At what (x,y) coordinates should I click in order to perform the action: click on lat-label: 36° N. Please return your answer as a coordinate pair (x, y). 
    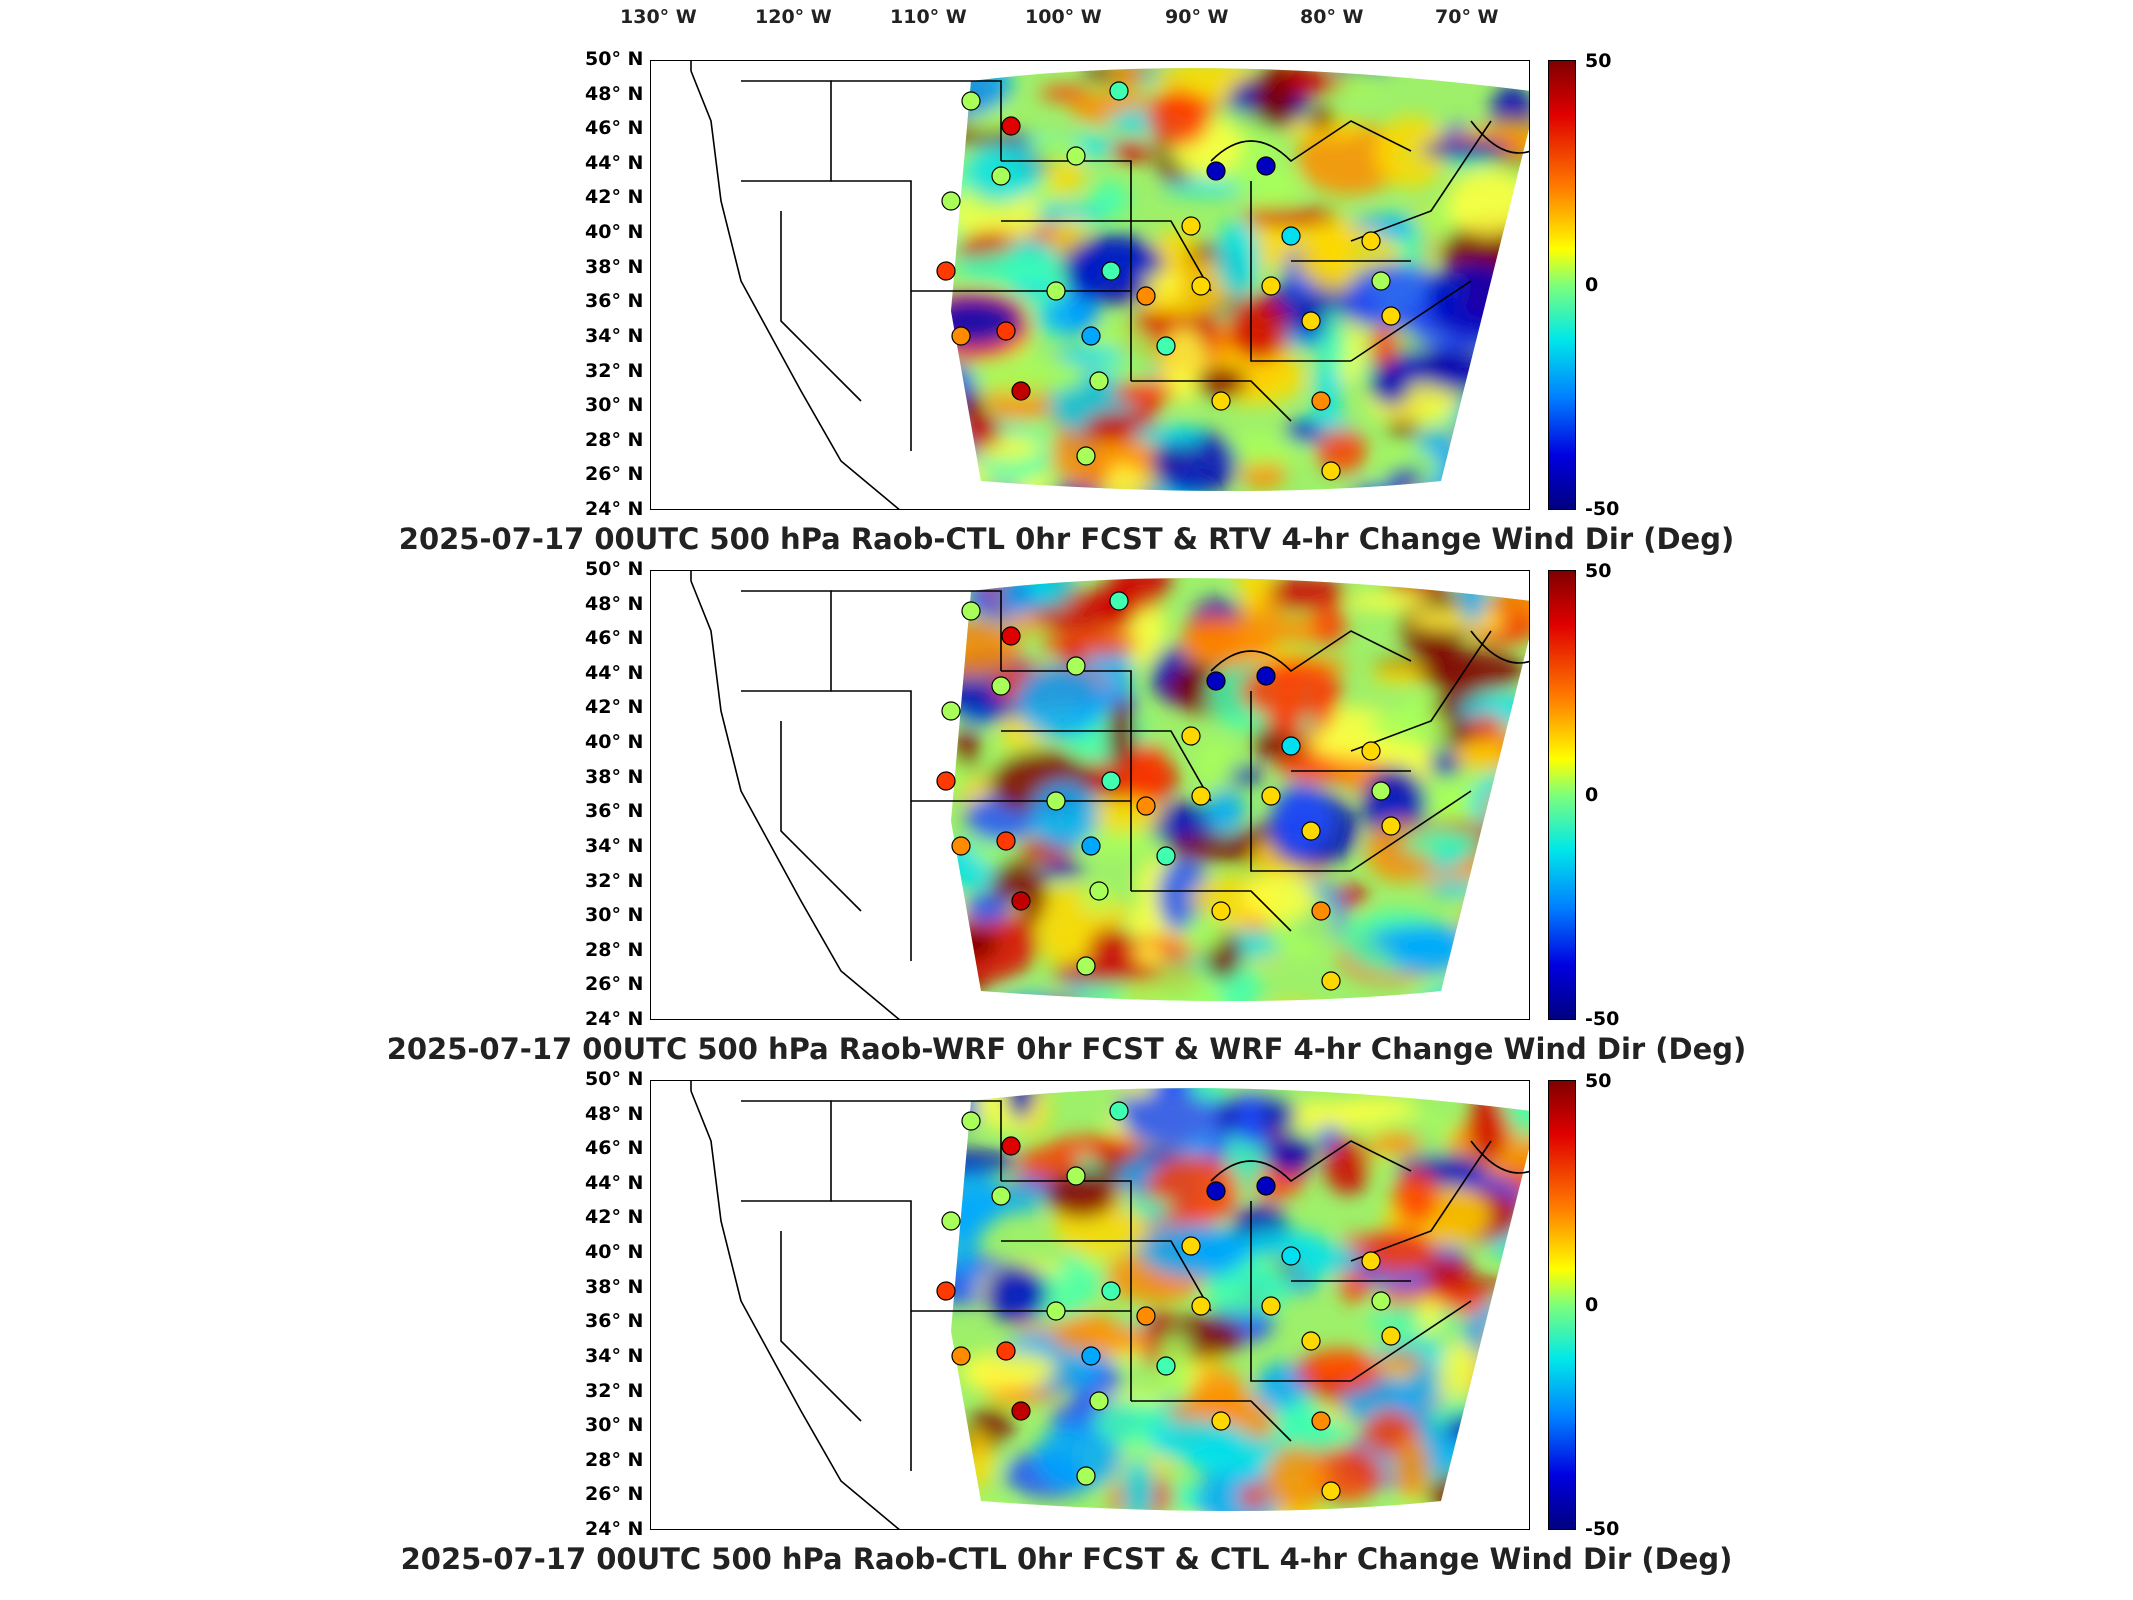
    Looking at the image, I should click on (614, 1321).